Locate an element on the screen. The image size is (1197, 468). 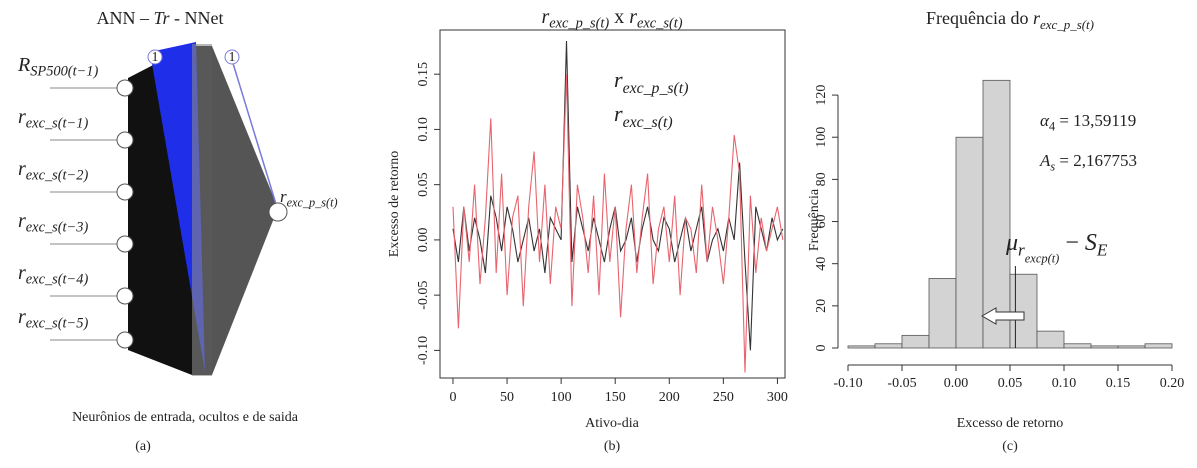
text-part: 4 is located at coordinates (1052, 126).